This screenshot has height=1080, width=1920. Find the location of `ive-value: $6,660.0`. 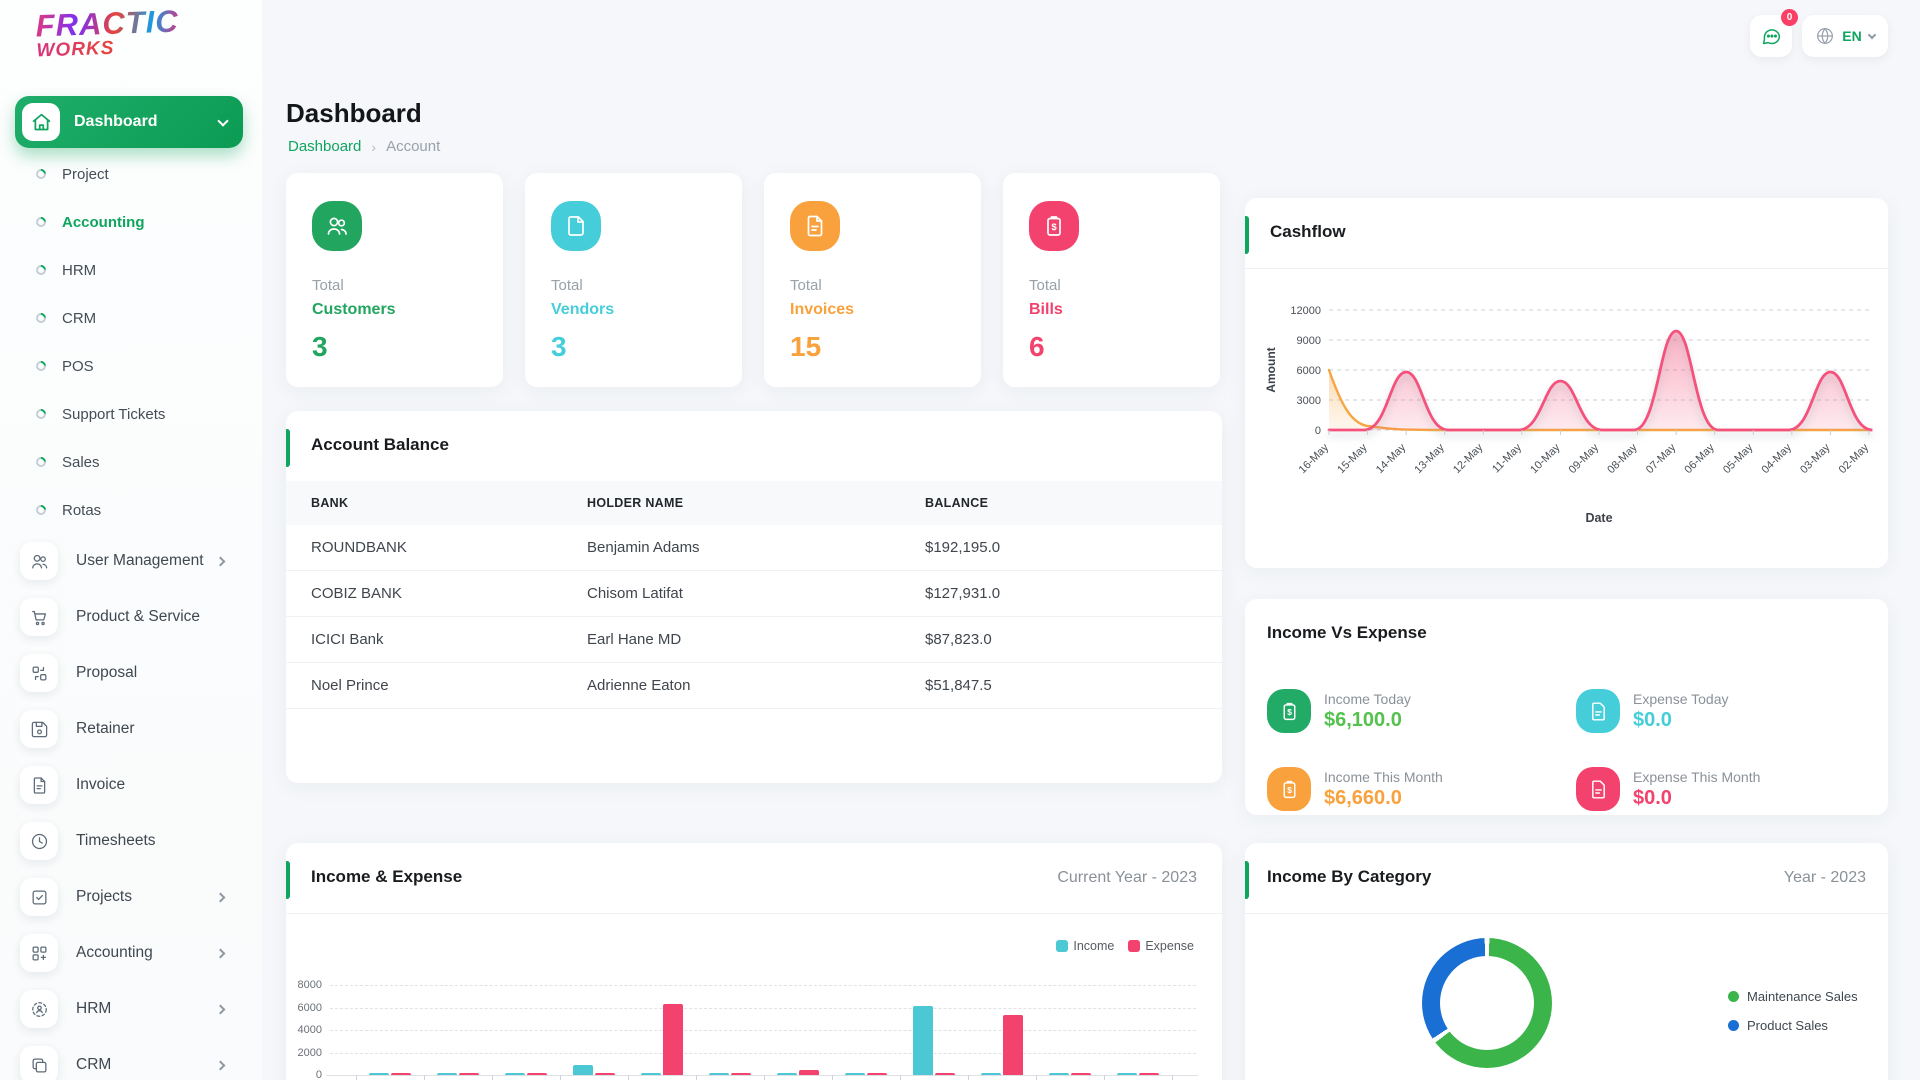

ive-value: $6,660.0 is located at coordinates (1363, 798).